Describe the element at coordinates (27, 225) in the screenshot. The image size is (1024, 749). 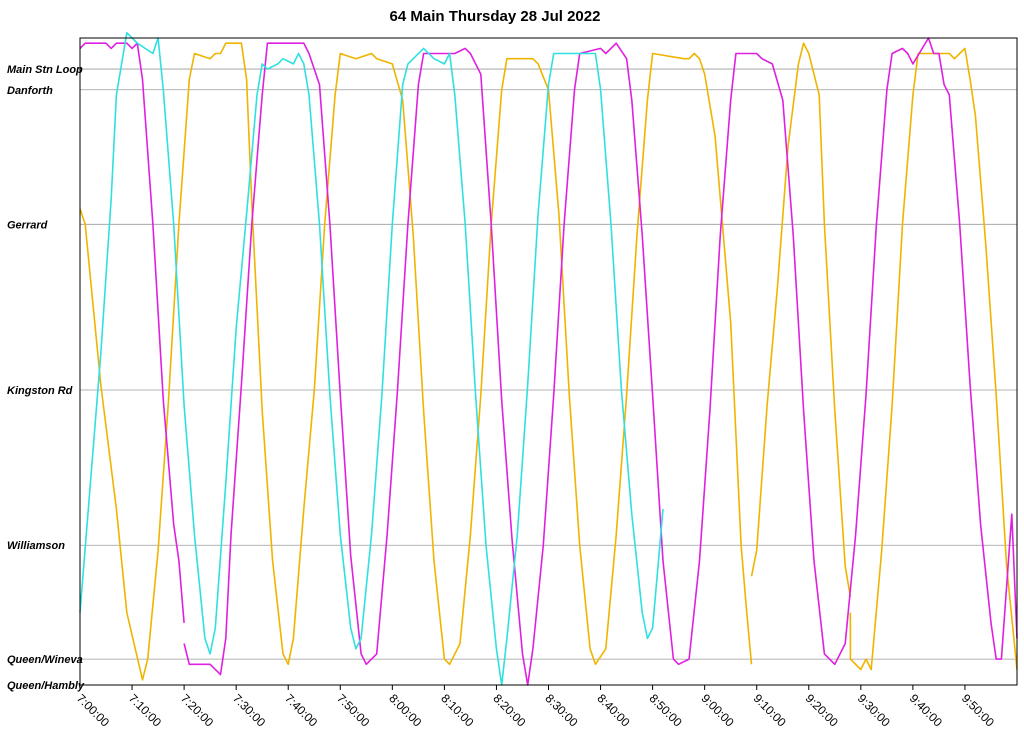
I see `stop-label: Gerrard` at that location.